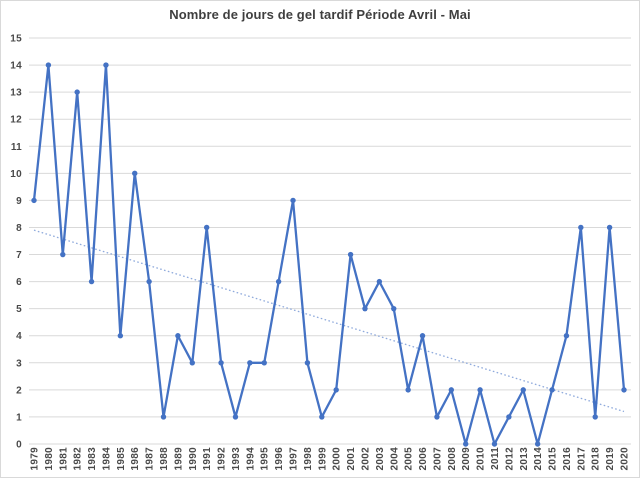 The image size is (640, 478). Describe the element at coordinates (509, 459) in the screenshot. I see `x-axis-tick-label: 2012` at that location.